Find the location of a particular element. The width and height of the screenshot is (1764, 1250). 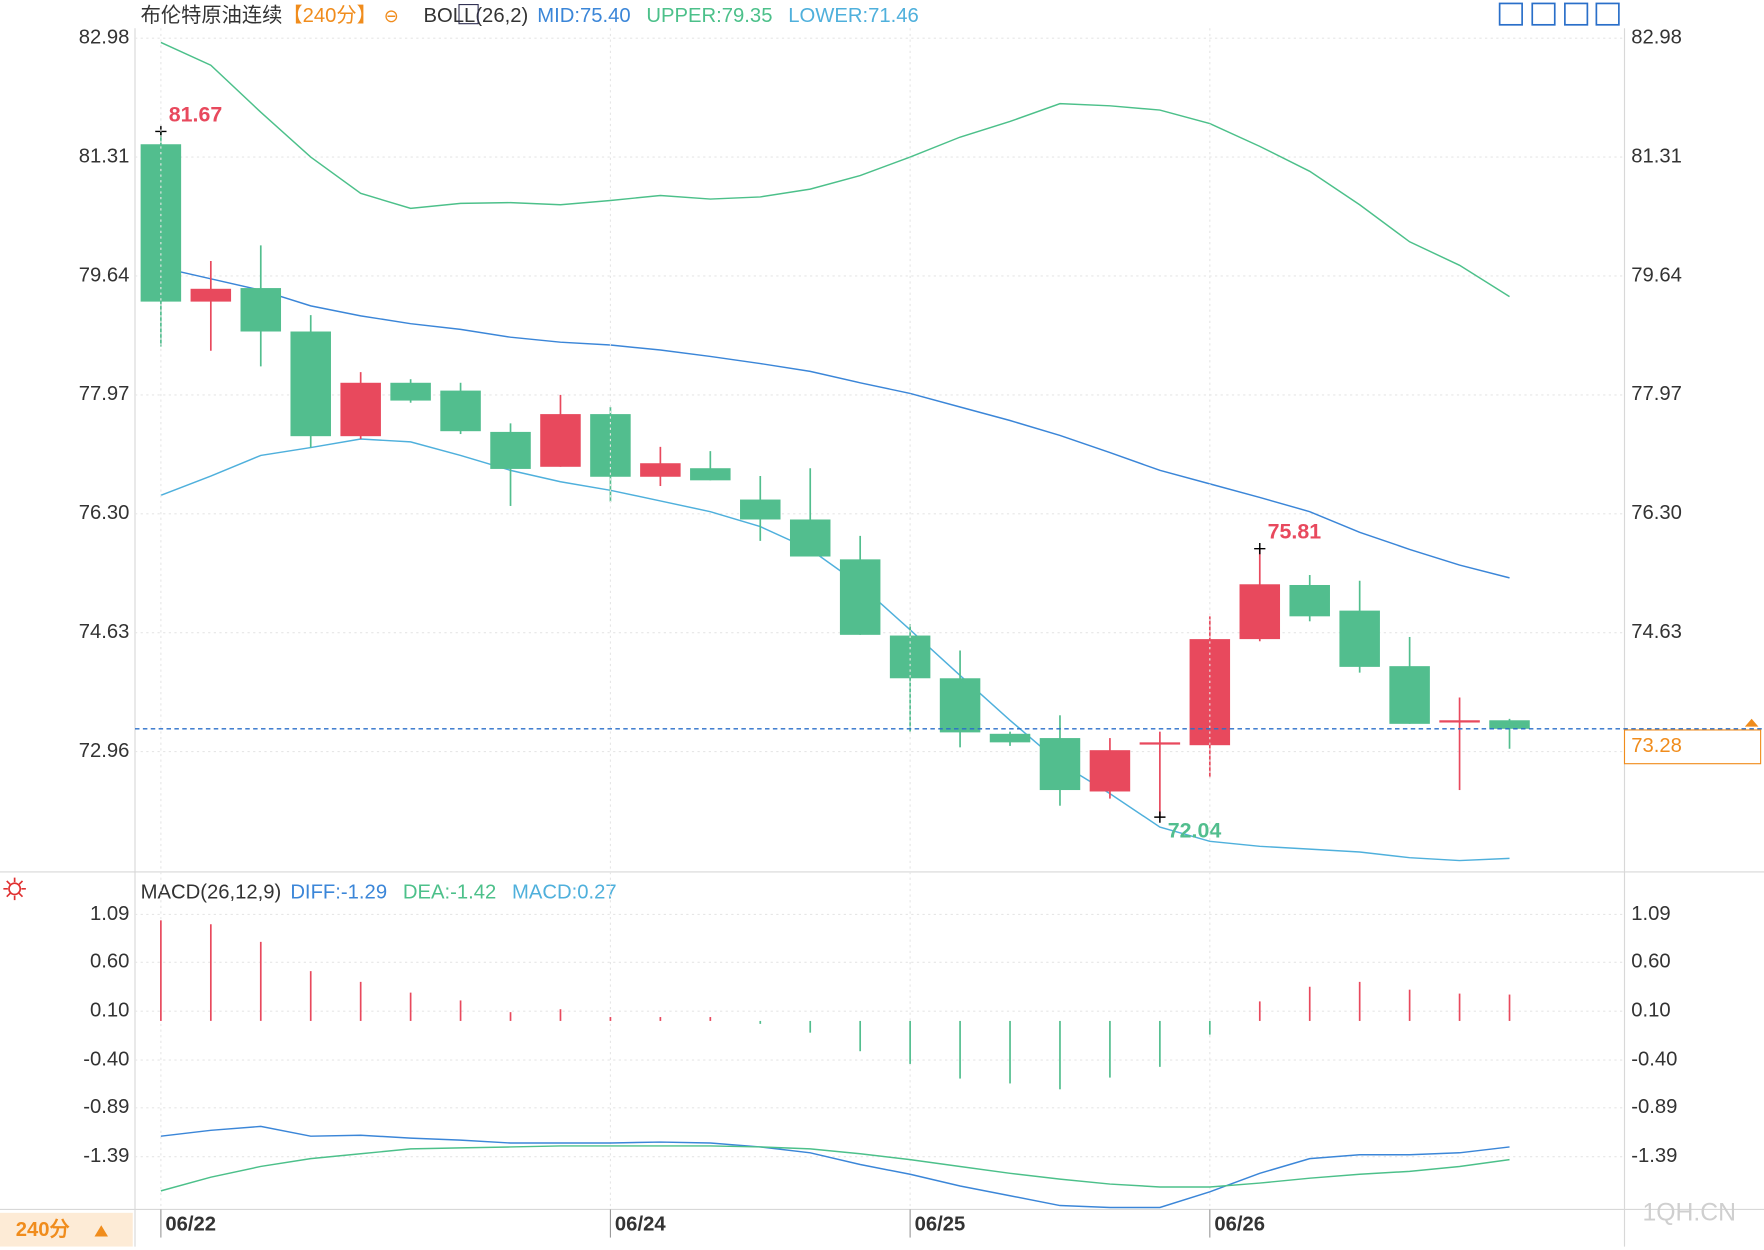

period-arrow is located at coordinates (101, 1231).